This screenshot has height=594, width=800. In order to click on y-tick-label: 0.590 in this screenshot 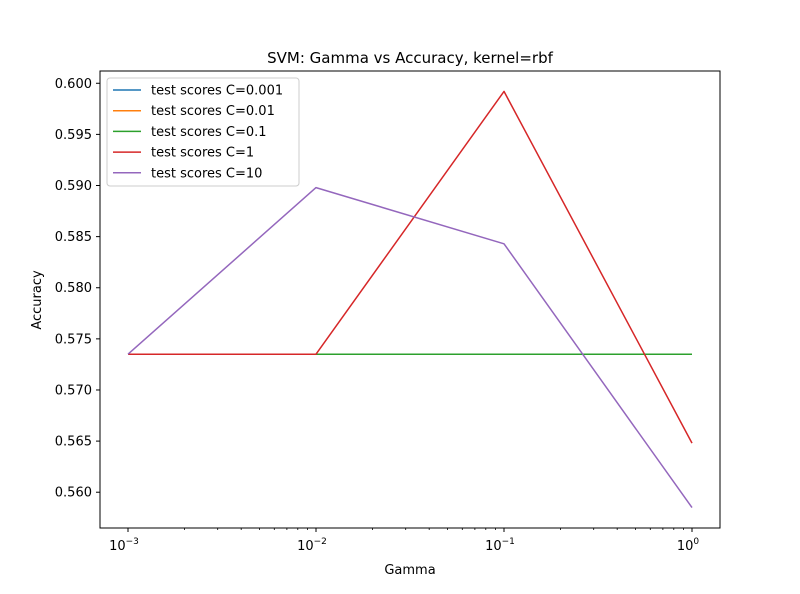, I will do `click(73, 186)`.